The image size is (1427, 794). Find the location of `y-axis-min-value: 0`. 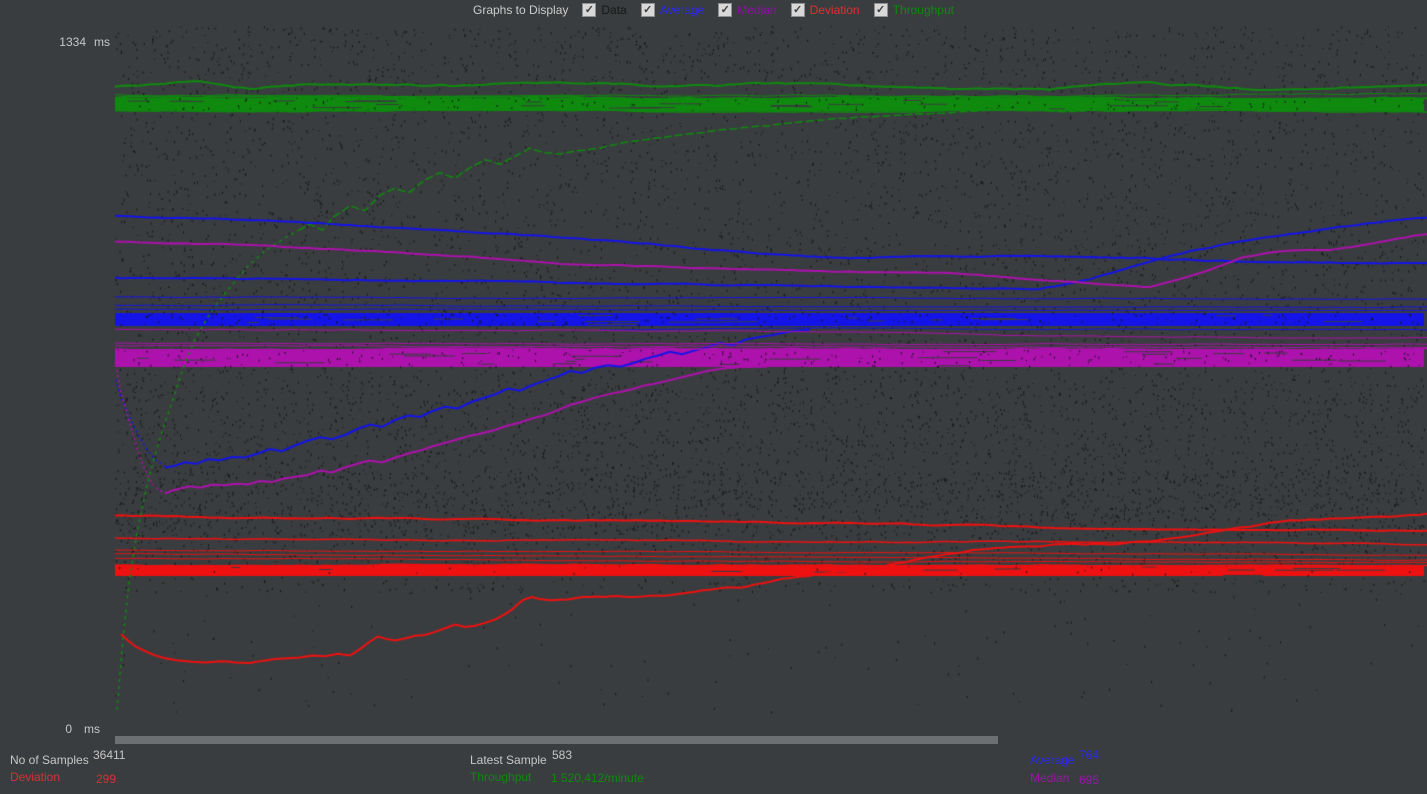

y-axis-min-value: 0 is located at coordinates (68, 729).